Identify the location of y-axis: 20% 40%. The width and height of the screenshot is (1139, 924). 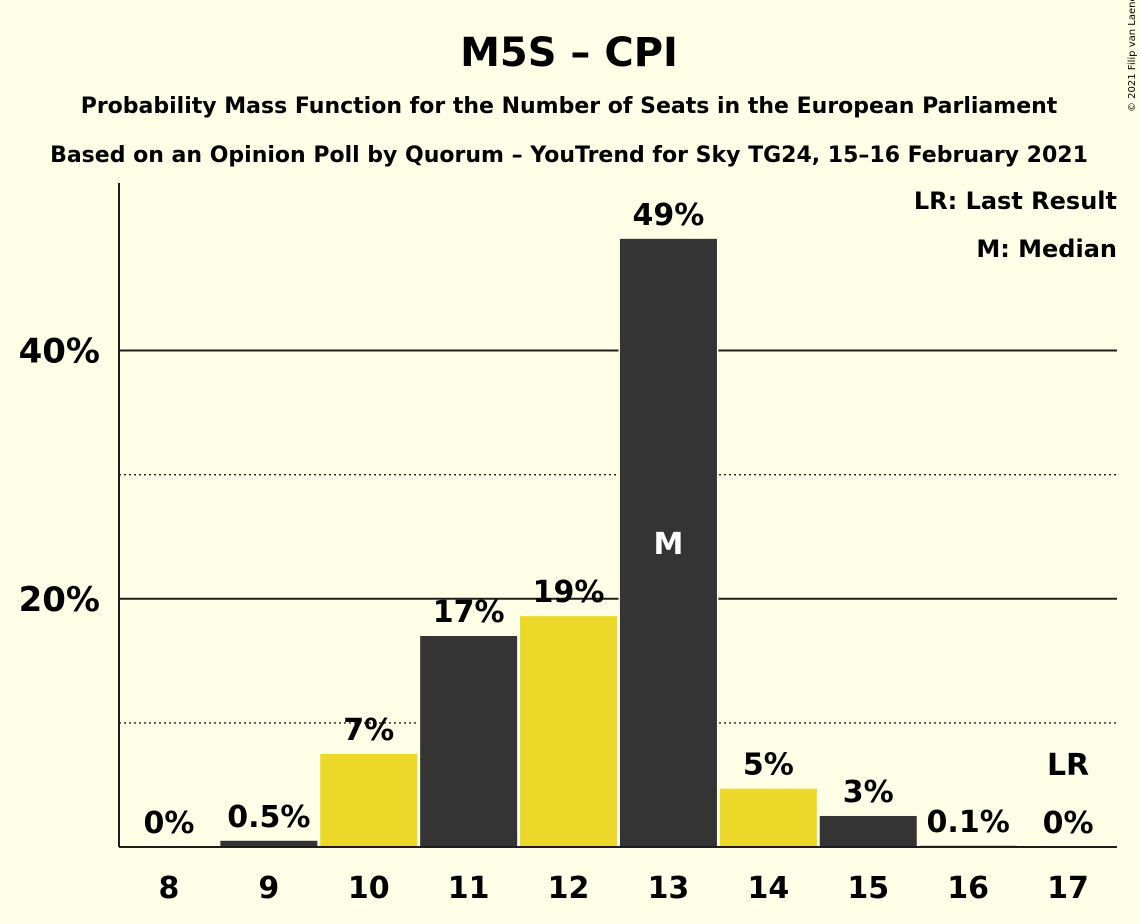
(69, 515).